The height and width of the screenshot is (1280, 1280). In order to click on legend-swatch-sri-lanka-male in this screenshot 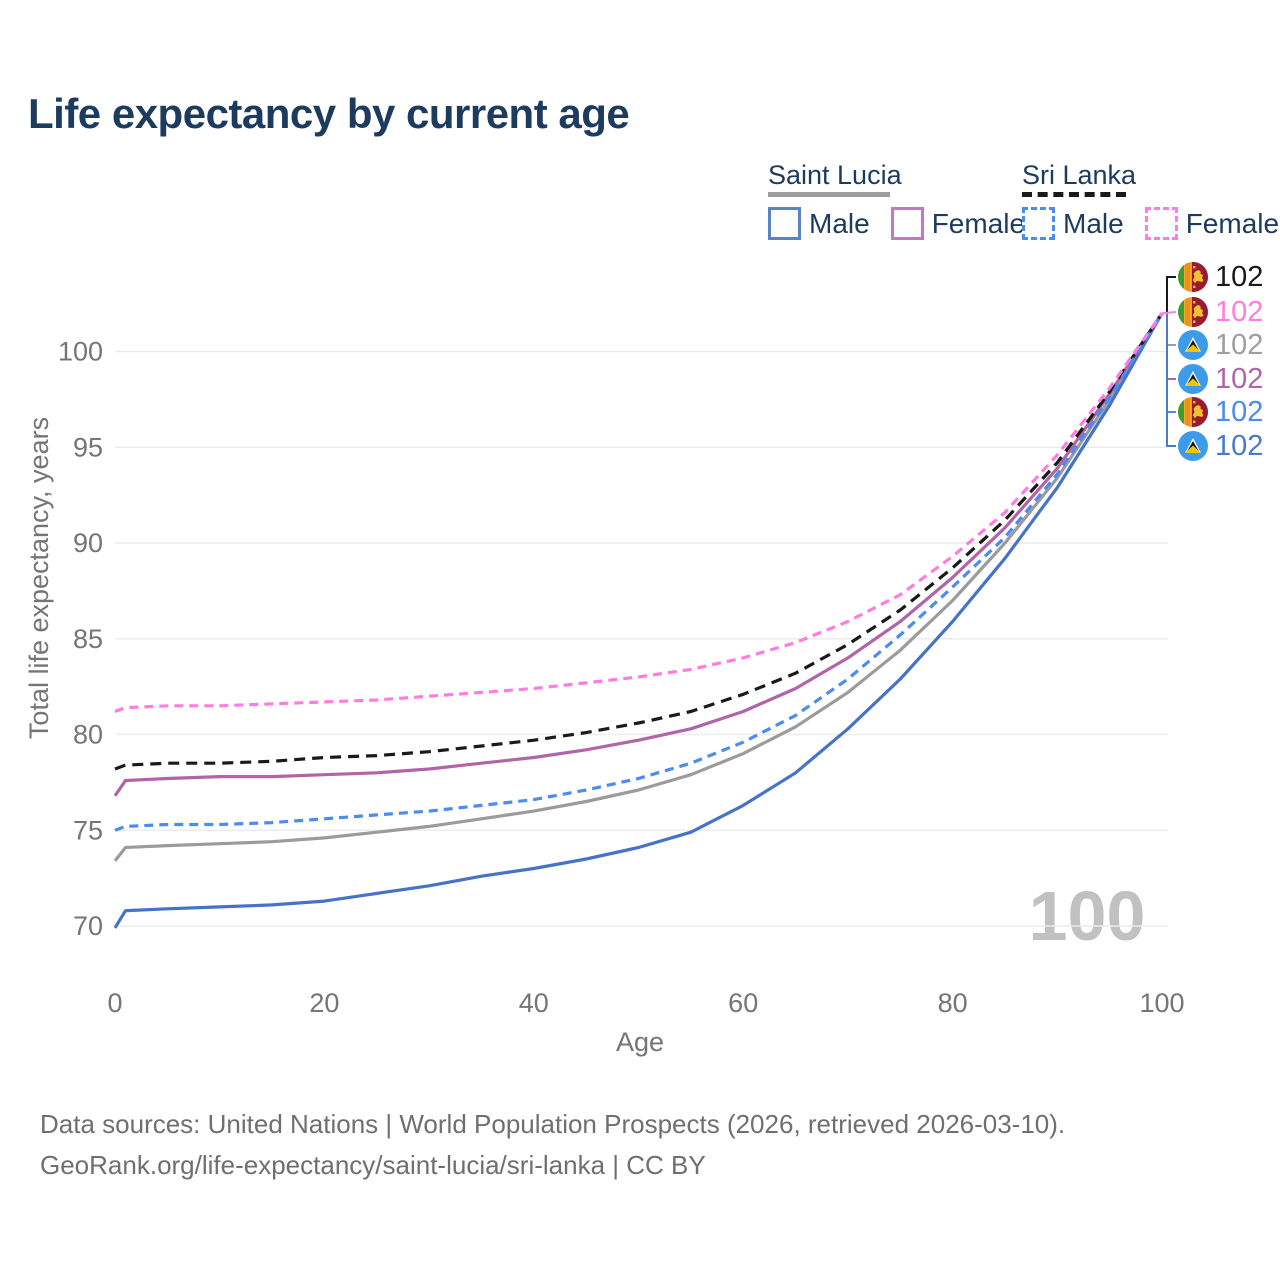, I will do `click(1038, 223)`.